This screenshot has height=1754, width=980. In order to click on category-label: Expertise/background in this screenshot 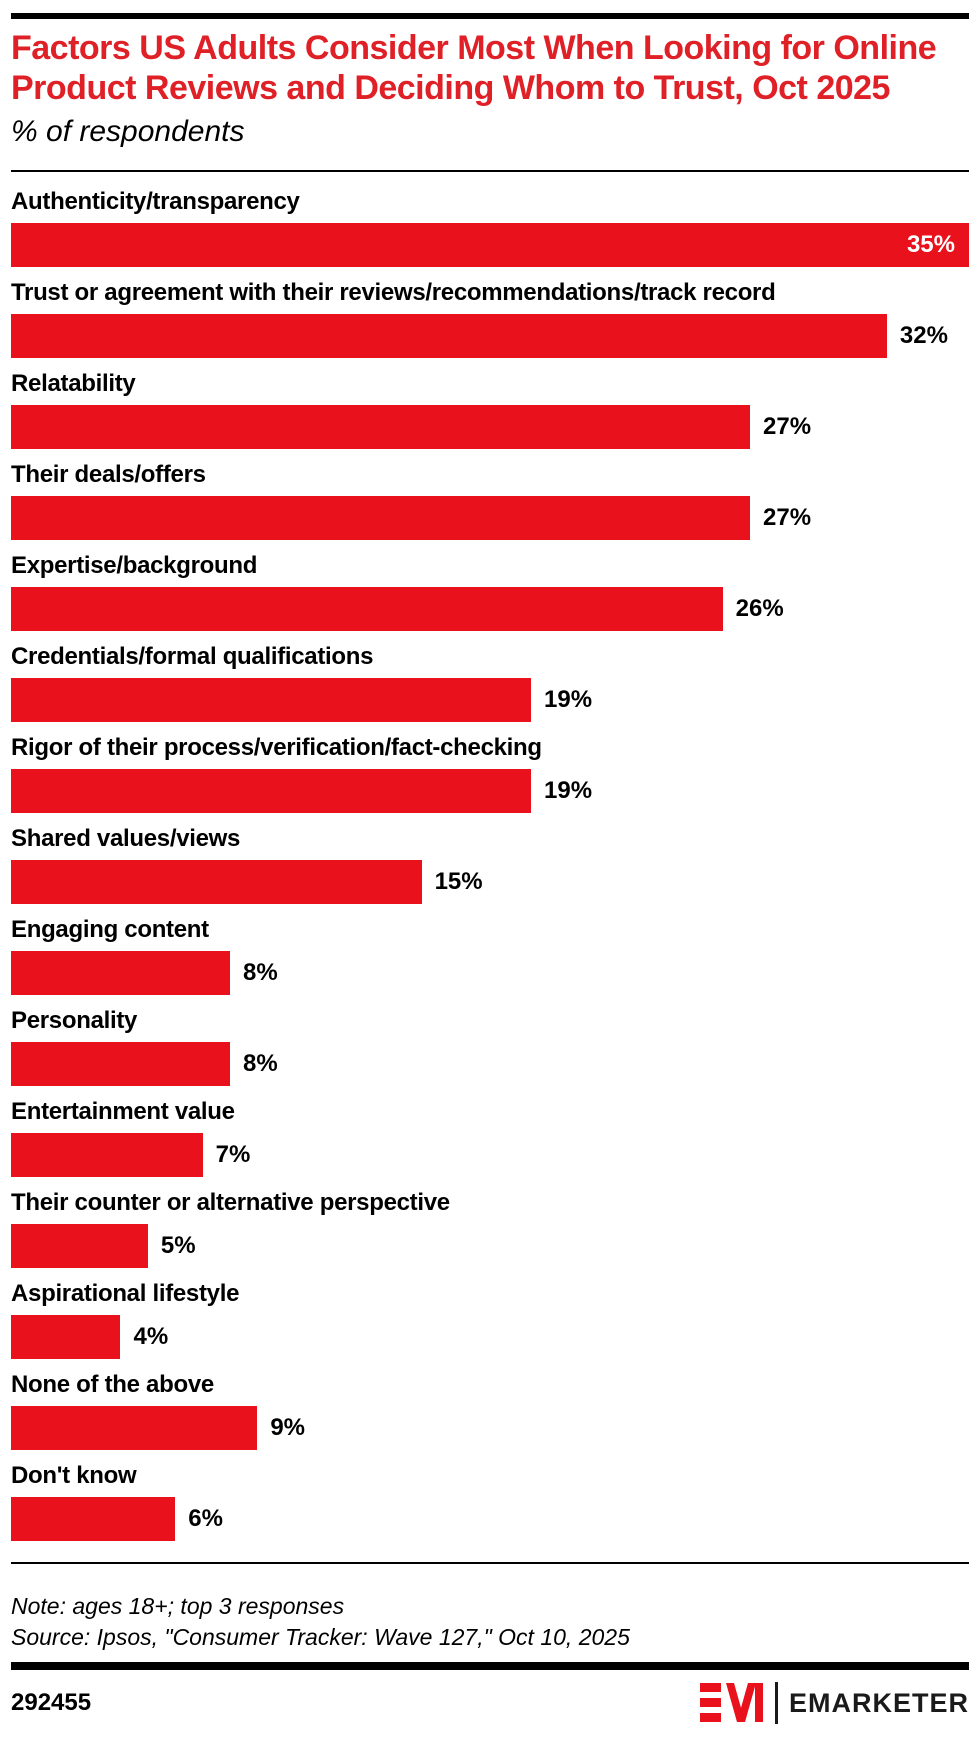, I will do `click(134, 565)`.